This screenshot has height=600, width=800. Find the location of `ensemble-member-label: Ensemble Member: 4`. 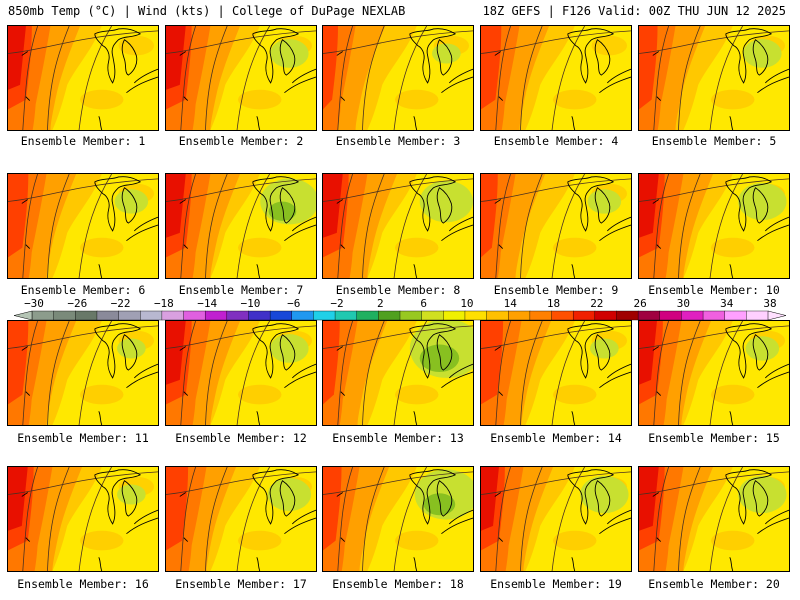

ensemble-member-label: Ensemble Member: 4 is located at coordinates (556, 141).